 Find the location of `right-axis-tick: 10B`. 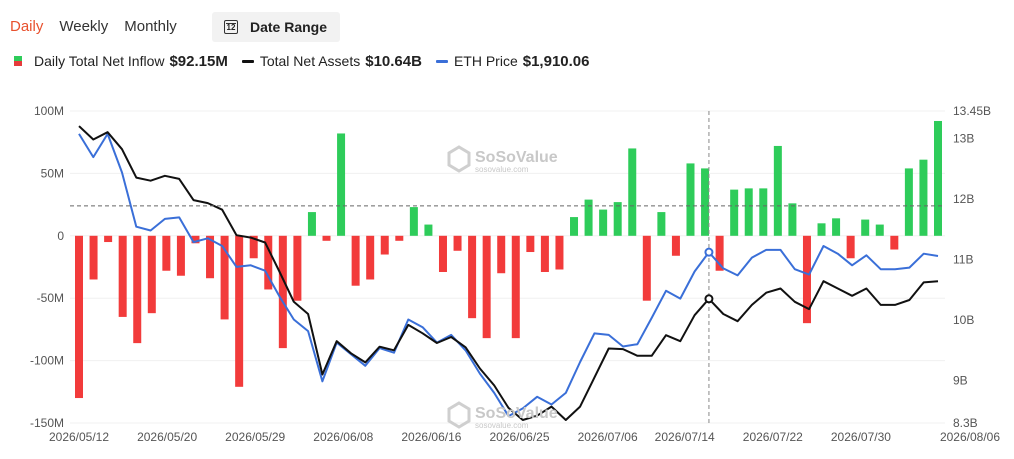

right-axis-tick: 10B is located at coordinates (963, 320).